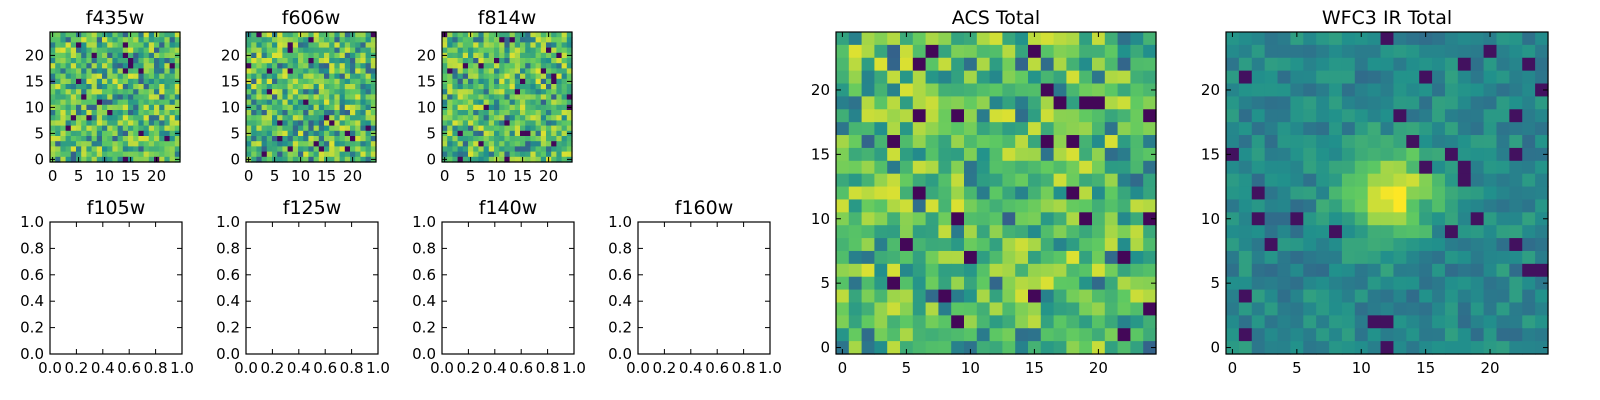  What do you see at coordinates (50, 368) in the screenshot?
I see `x-tick-label: 0.0` at bounding box center [50, 368].